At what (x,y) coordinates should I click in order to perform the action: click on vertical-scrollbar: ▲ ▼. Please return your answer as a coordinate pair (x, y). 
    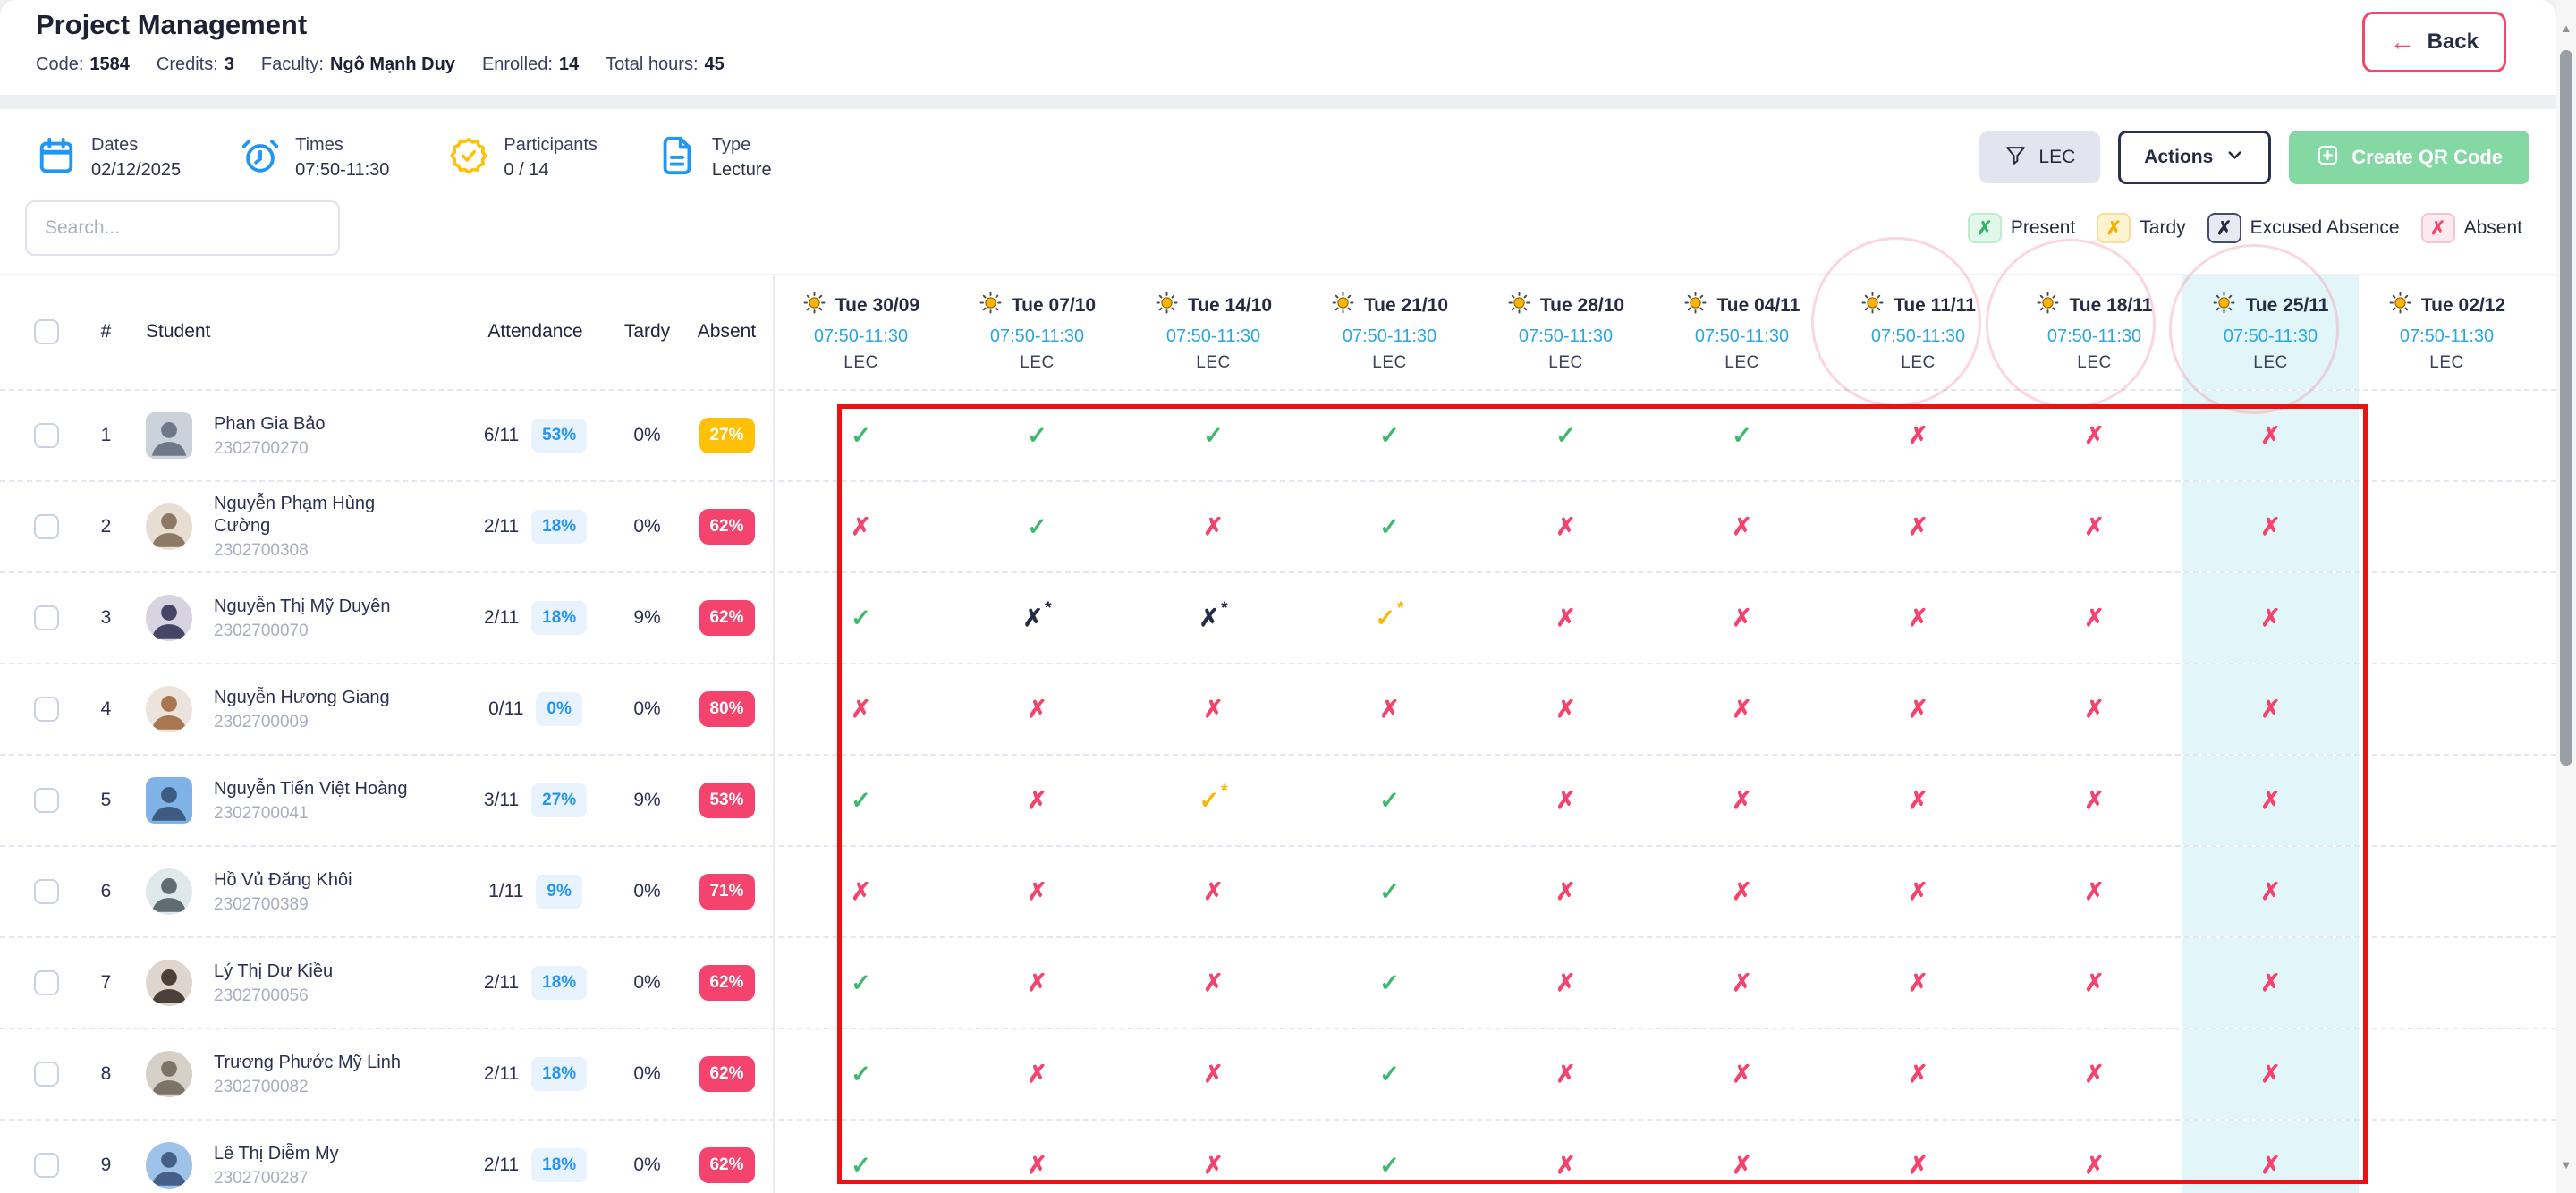
    Looking at the image, I should click on (2566, 596).